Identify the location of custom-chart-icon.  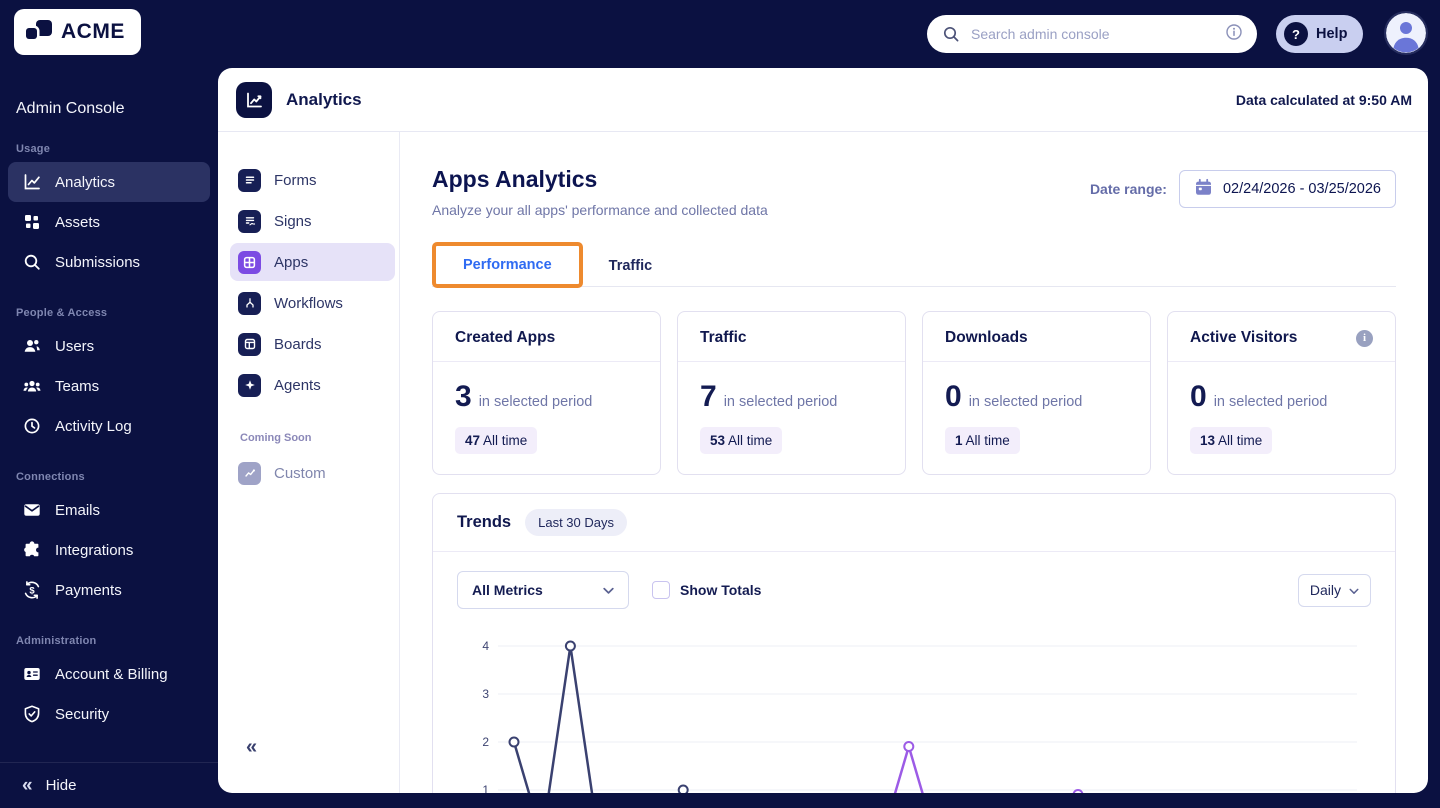
(249, 473).